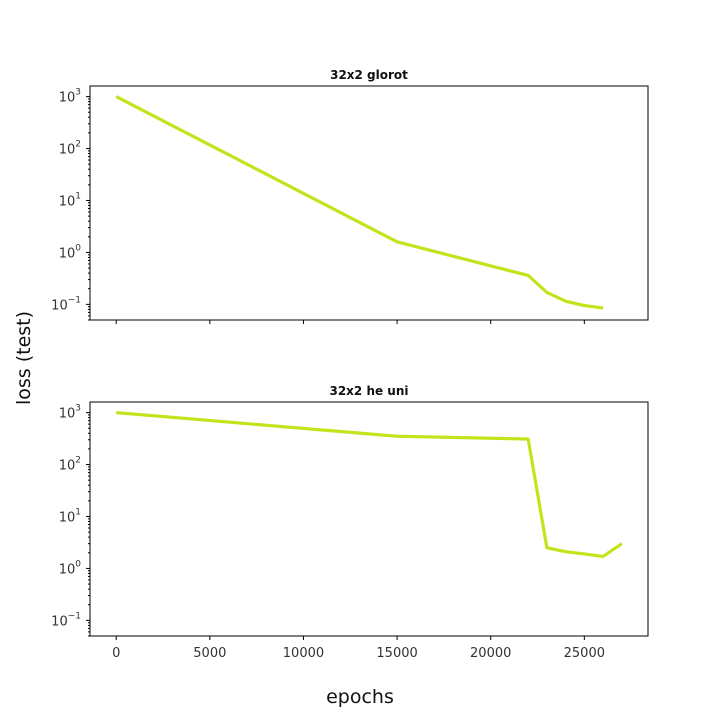  What do you see at coordinates (303, 653) in the screenshot?
I see `x-tick-label: 10000` at bounding box center [303, 653].